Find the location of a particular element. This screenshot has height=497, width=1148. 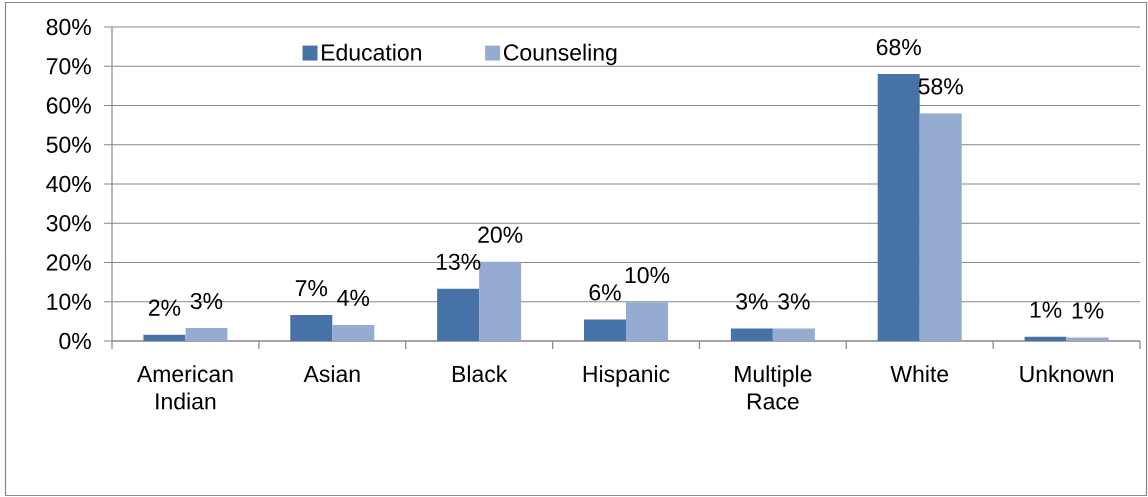

data-label: 7% is located at coordinates (311, 288).